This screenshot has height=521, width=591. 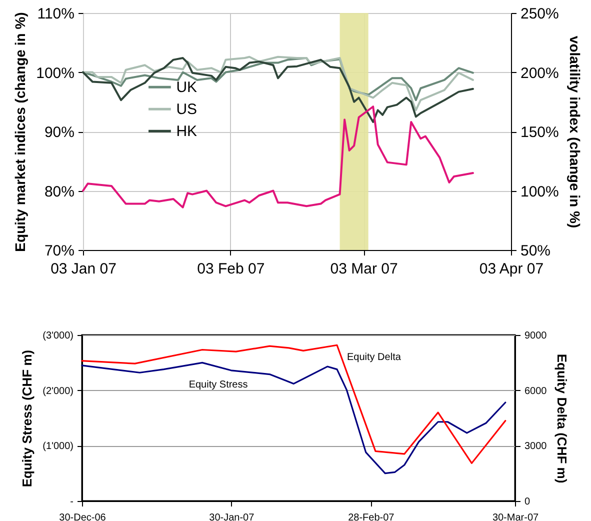 What do you see at coordinates (187, 87) in the screenshot?
I see `legend-label: UK` at bounding box center [187, 87].